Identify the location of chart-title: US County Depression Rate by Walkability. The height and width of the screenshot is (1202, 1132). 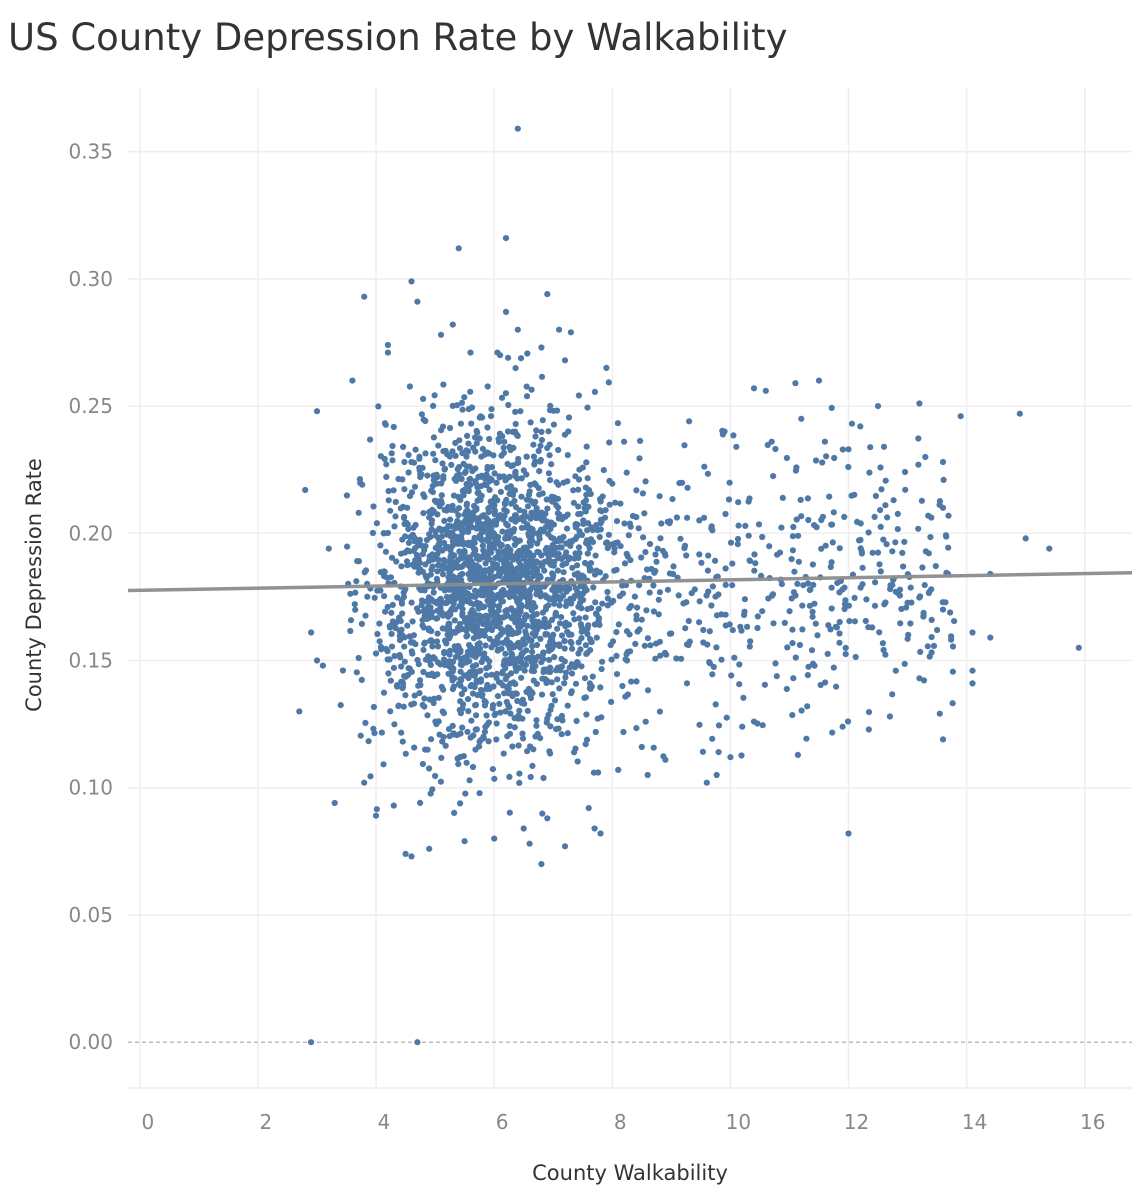
(398, 37).